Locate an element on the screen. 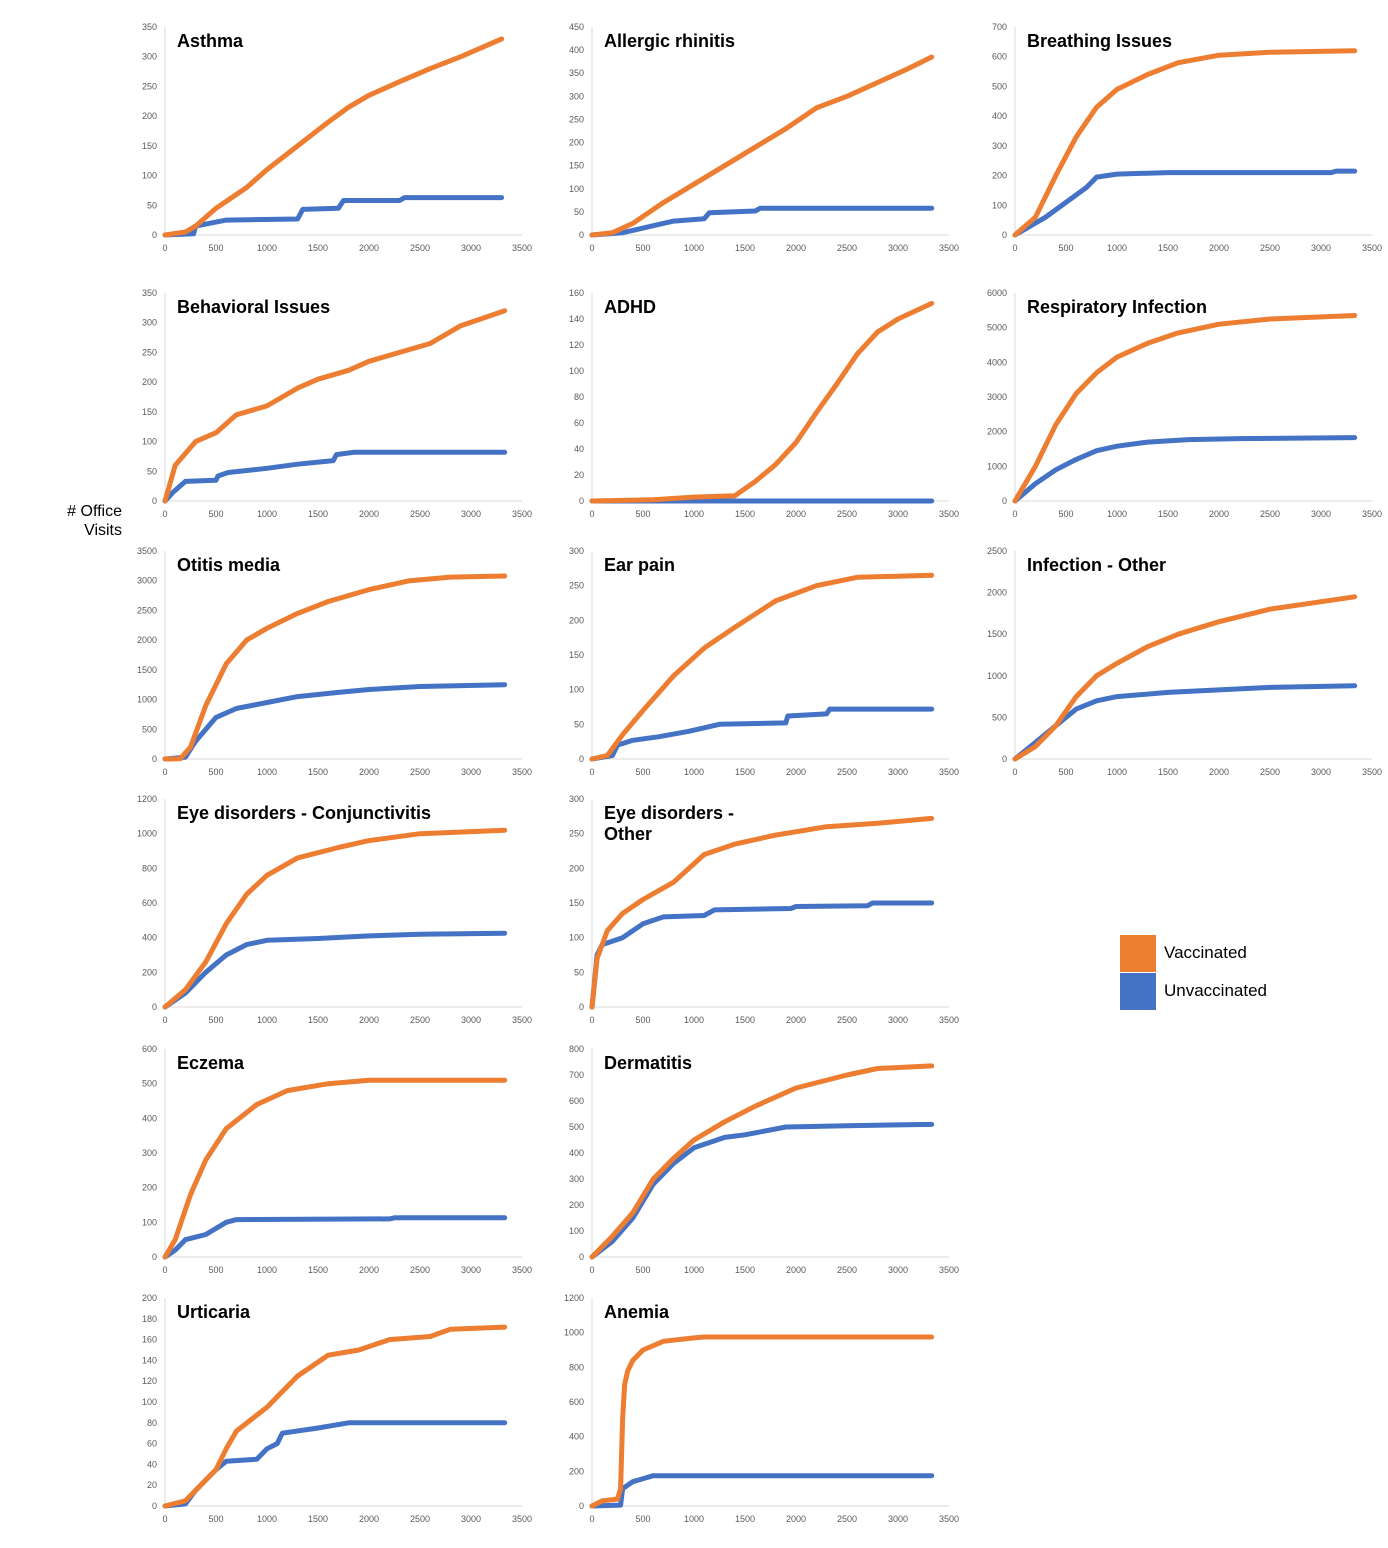 The height and width of the screenshot is (1548, 1388). y-tick-label: 180 is located at coordinates (149, 1319).